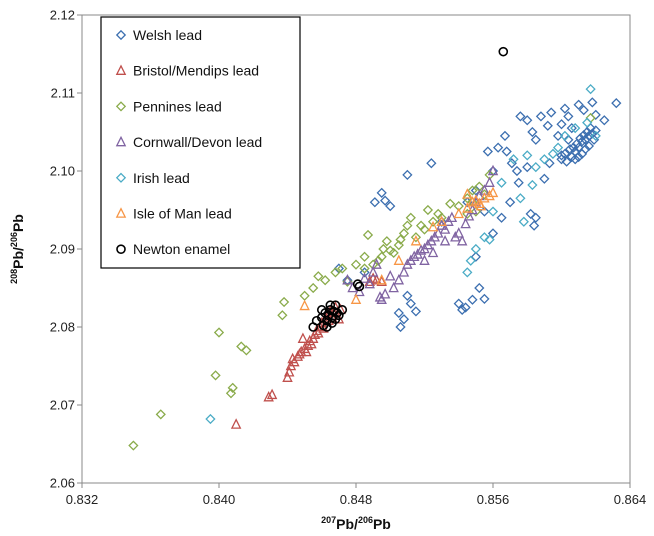 The height and width of the screenshot is (536, 654). I want to click on legend-item: Bristol/Mendips lead, so click(187, 71).